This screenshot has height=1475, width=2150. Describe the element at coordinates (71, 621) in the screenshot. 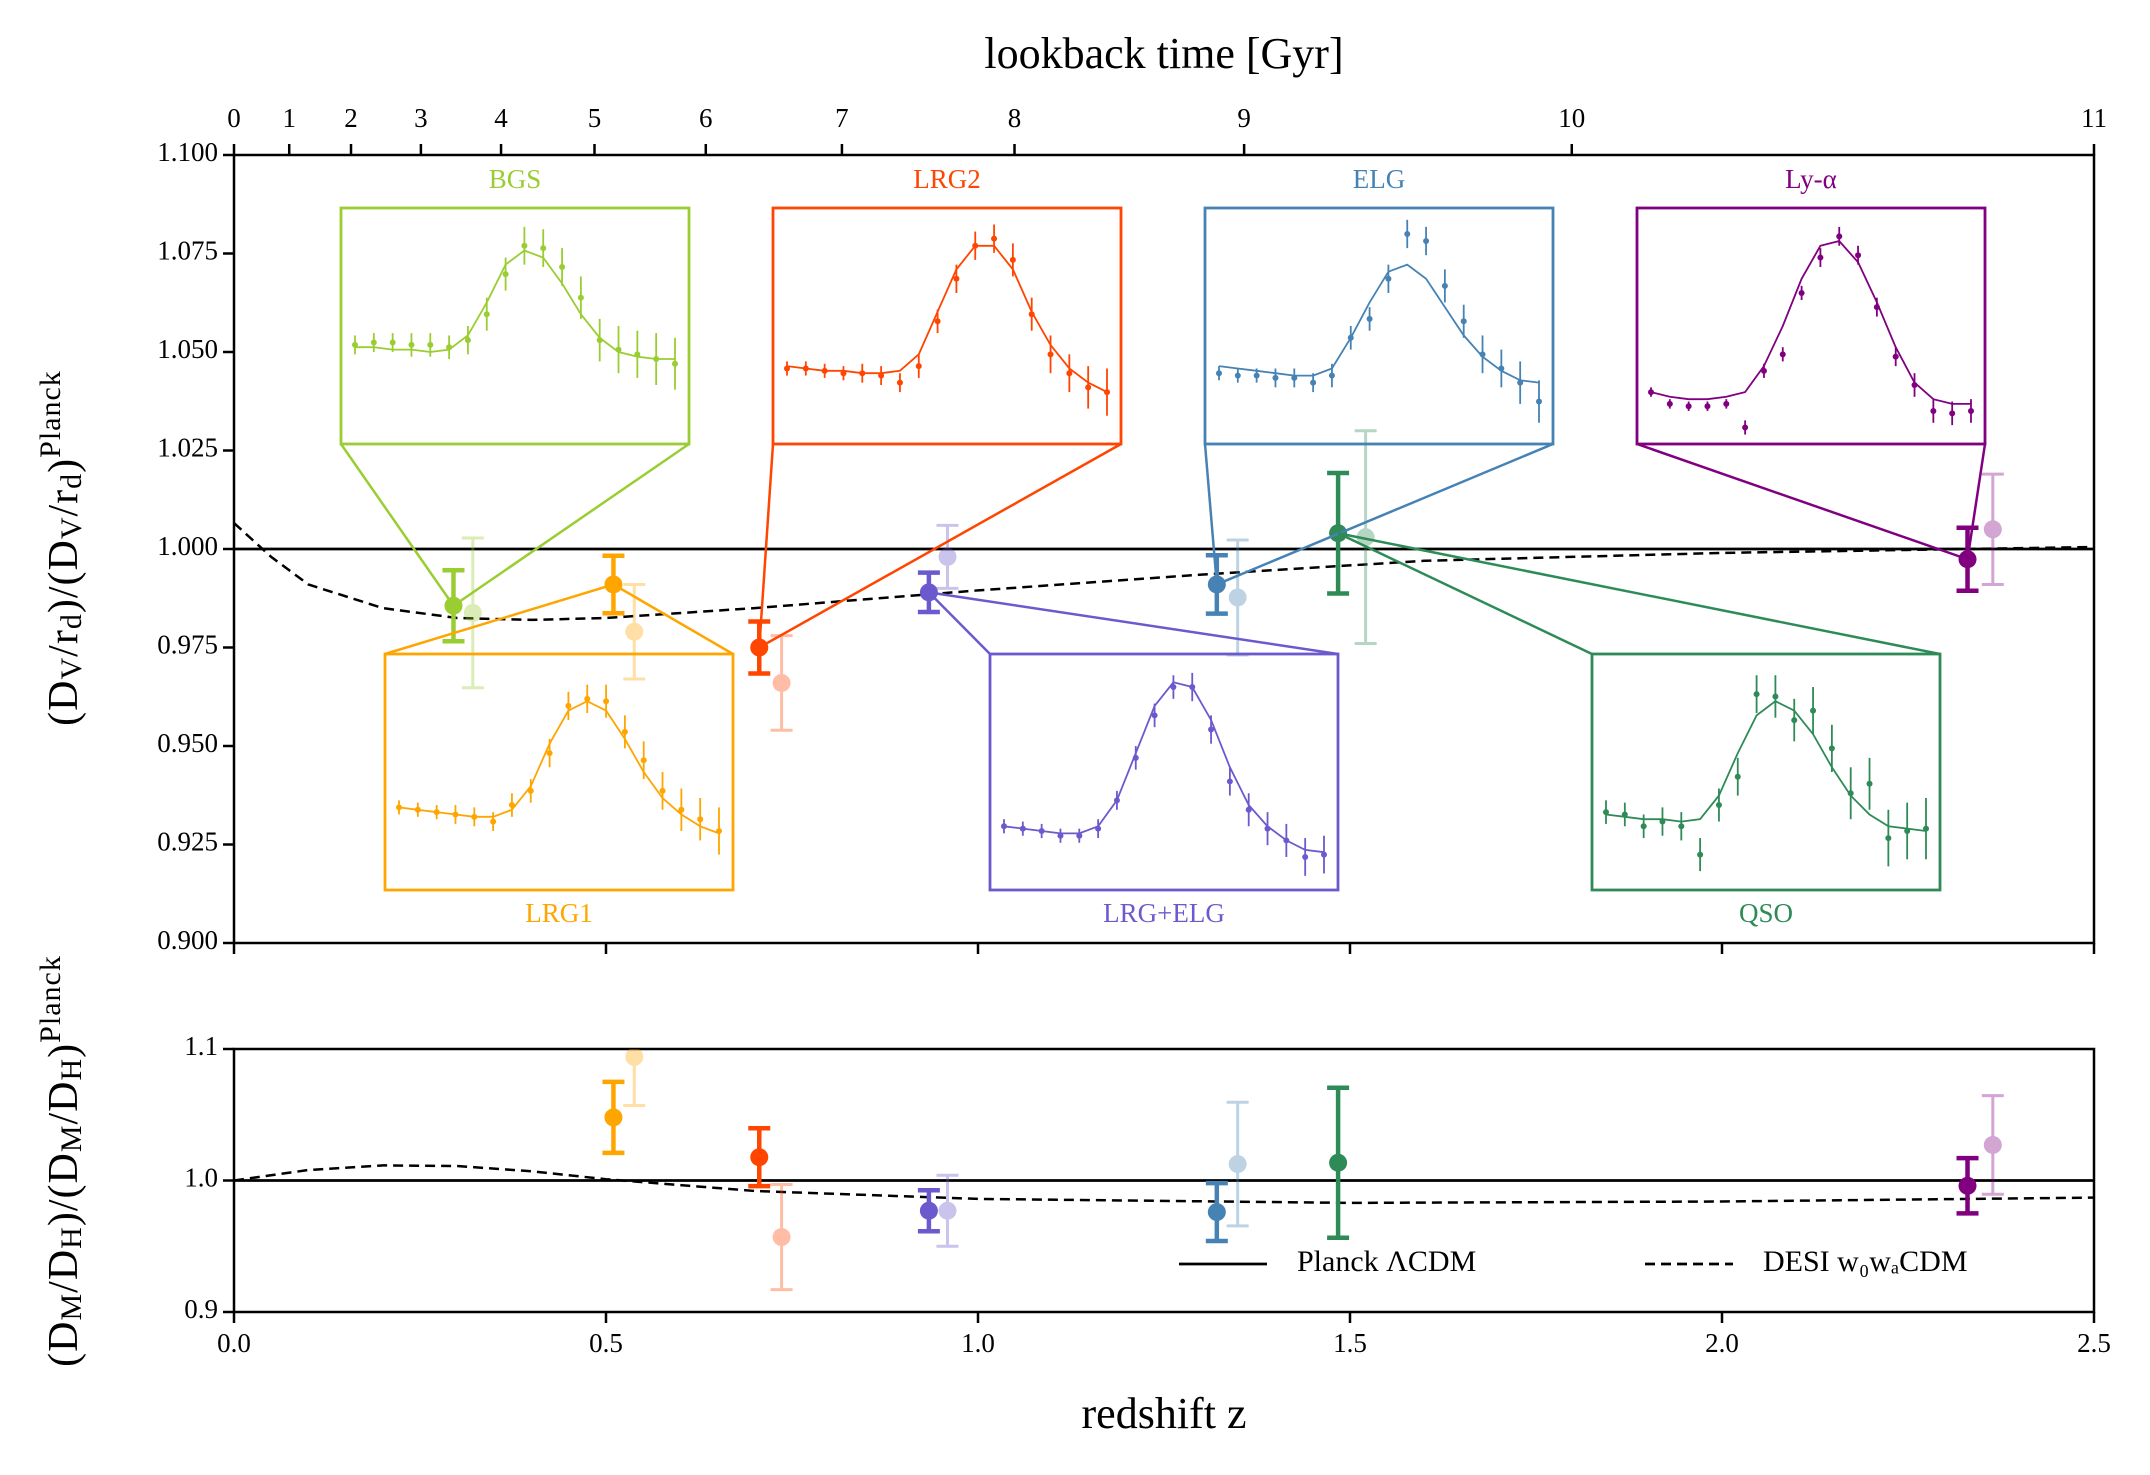

I see `y-axis-label-part: d` at that location.